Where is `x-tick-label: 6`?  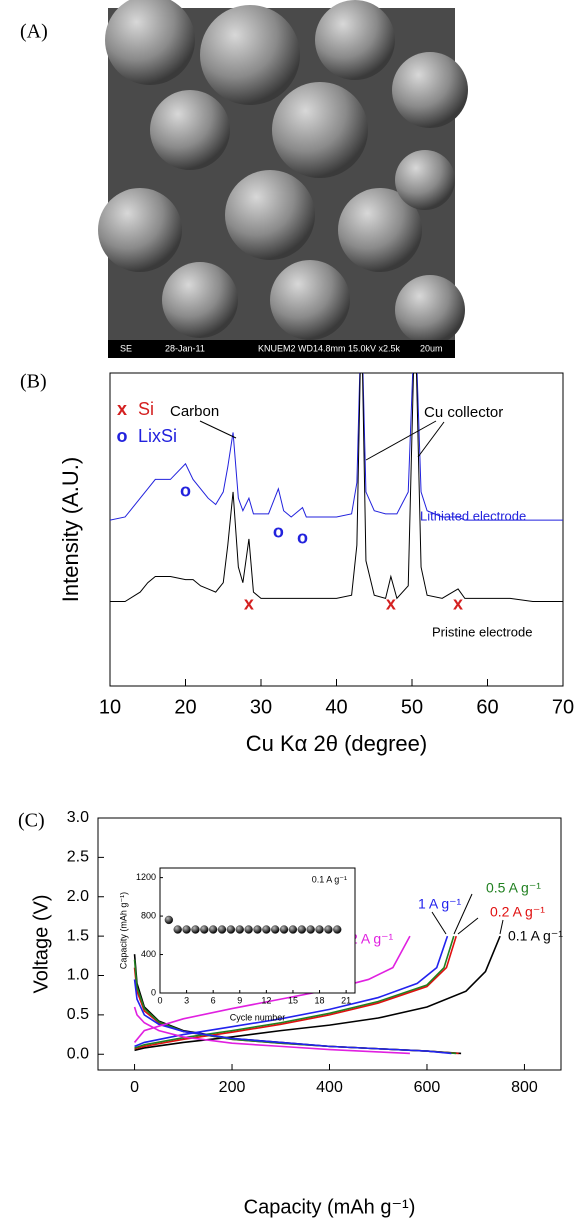 x-tick-label: 6 is located at coordinates (213, 1000).